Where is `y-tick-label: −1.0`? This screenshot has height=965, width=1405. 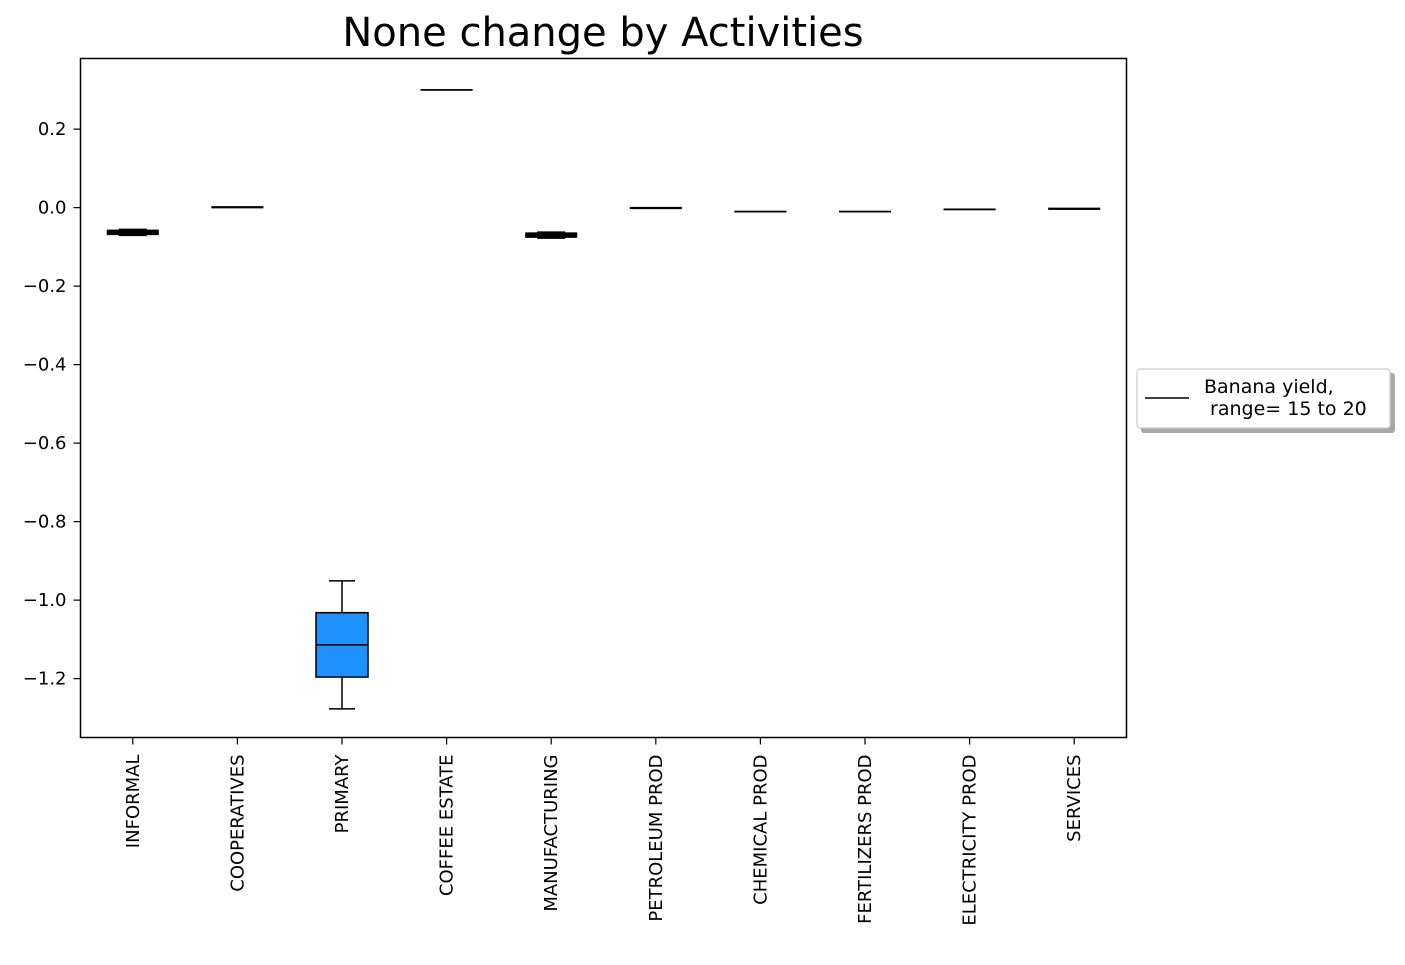 y-tick-label: −1.0 is located at coordinates (45, 600).